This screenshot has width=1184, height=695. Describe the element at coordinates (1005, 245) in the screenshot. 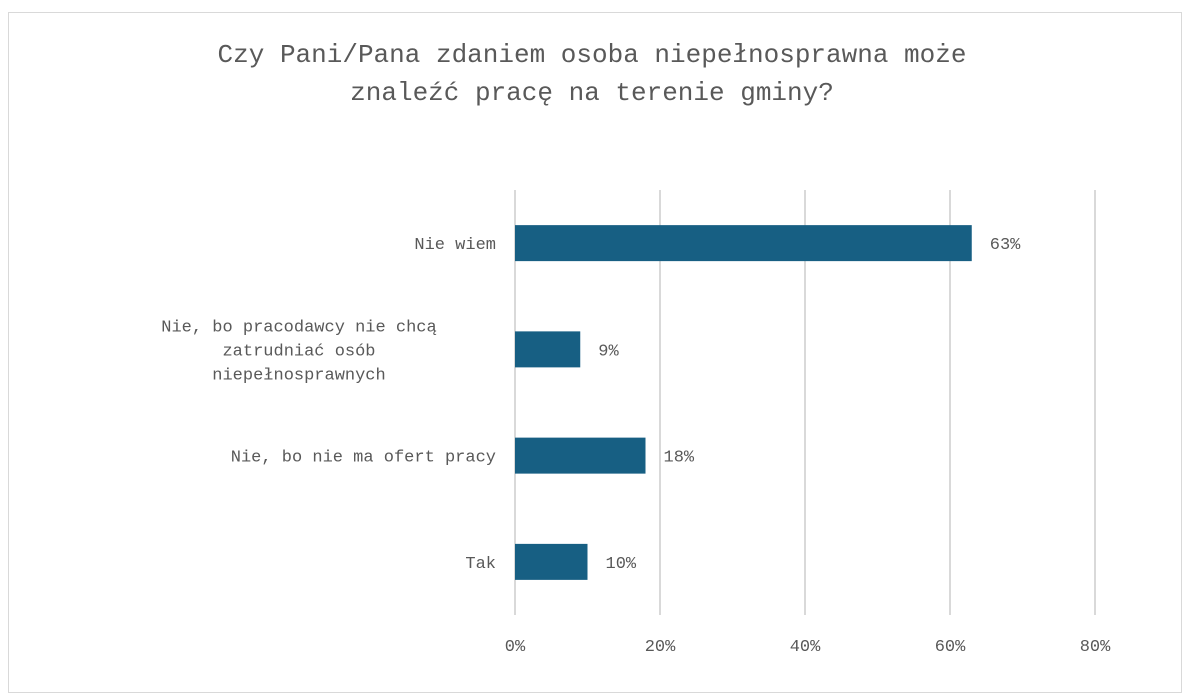

I see `data-label: 63%` at that location.